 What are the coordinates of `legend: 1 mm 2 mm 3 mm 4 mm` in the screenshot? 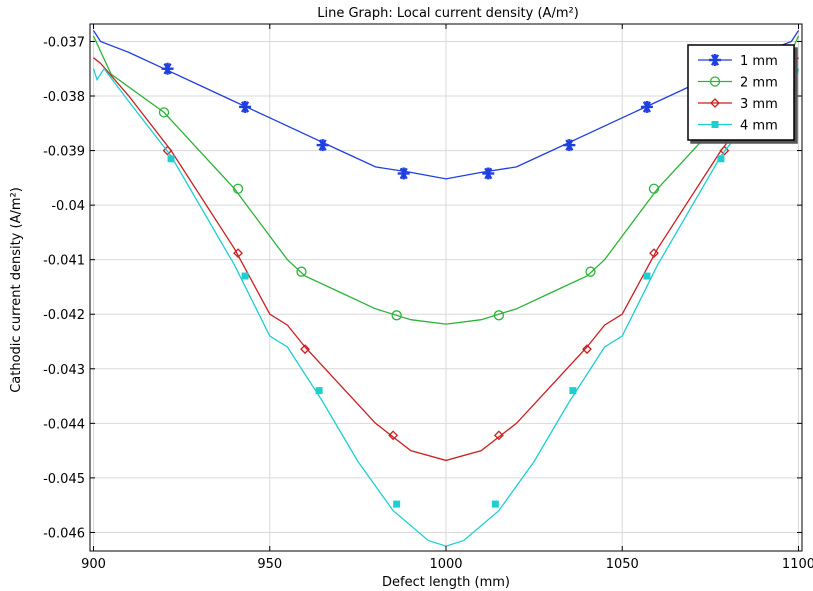 It's located at (741, 92).